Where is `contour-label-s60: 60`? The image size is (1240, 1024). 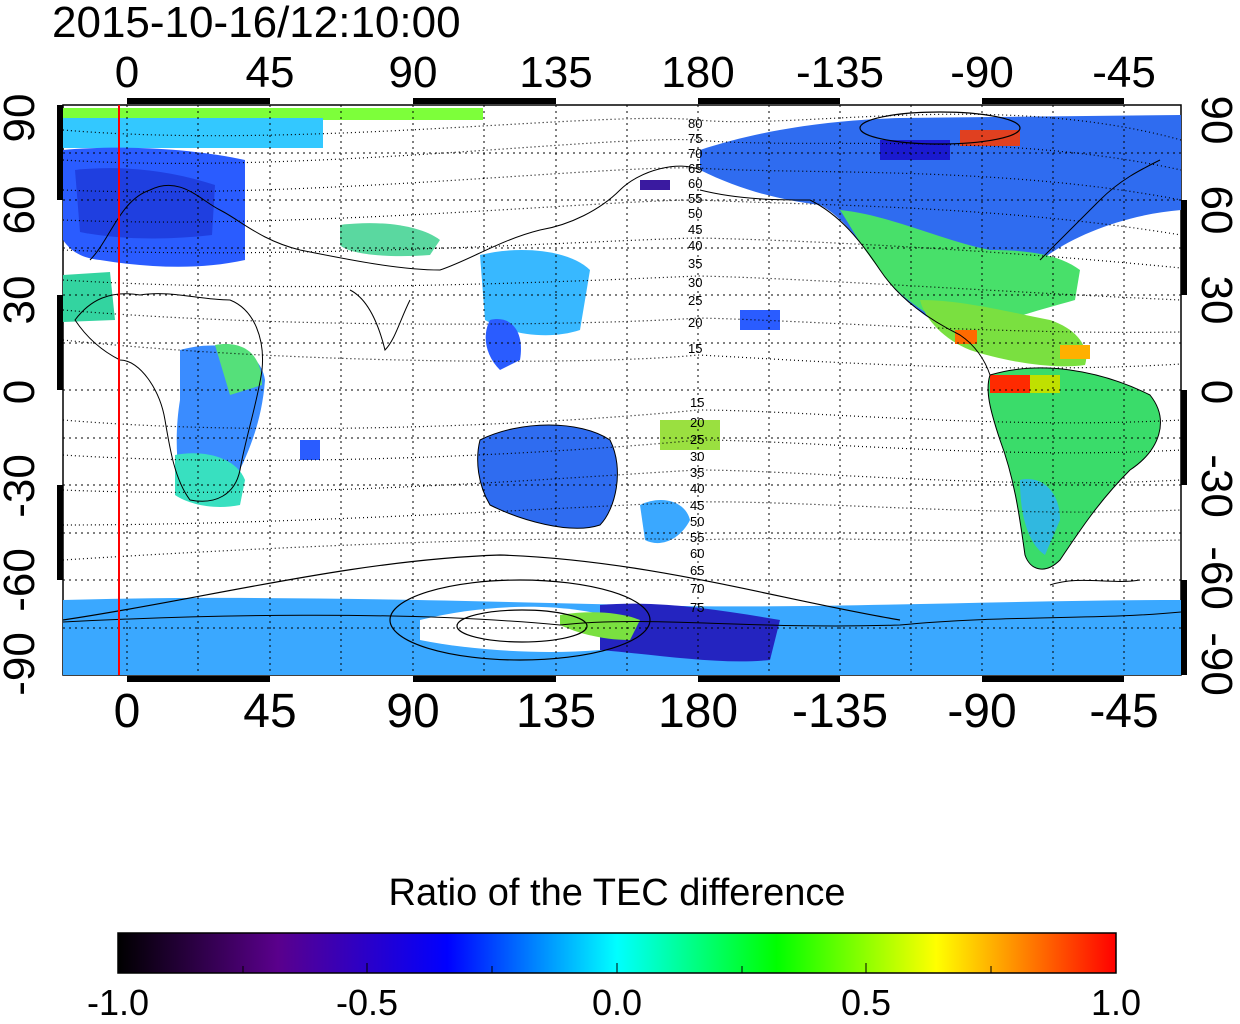 contour-label-s60: 60 is located at coordinates (697, 553).